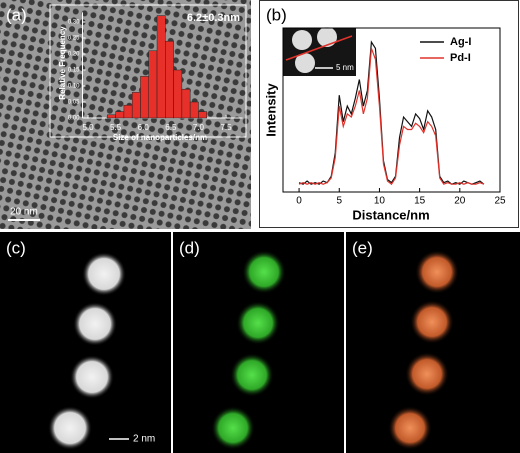 The image size is (520, 453). I want to click on line-series, so click(391, 117).